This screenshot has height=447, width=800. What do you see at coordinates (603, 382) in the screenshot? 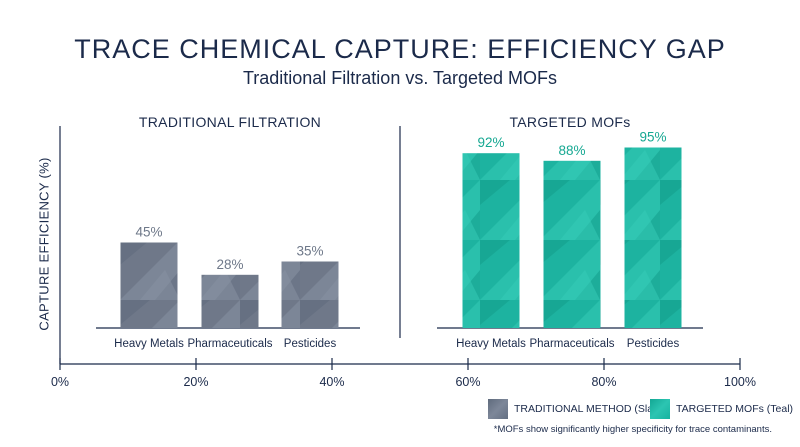
I see `x-tick-label: 80%` at bounding box center [603, 382].